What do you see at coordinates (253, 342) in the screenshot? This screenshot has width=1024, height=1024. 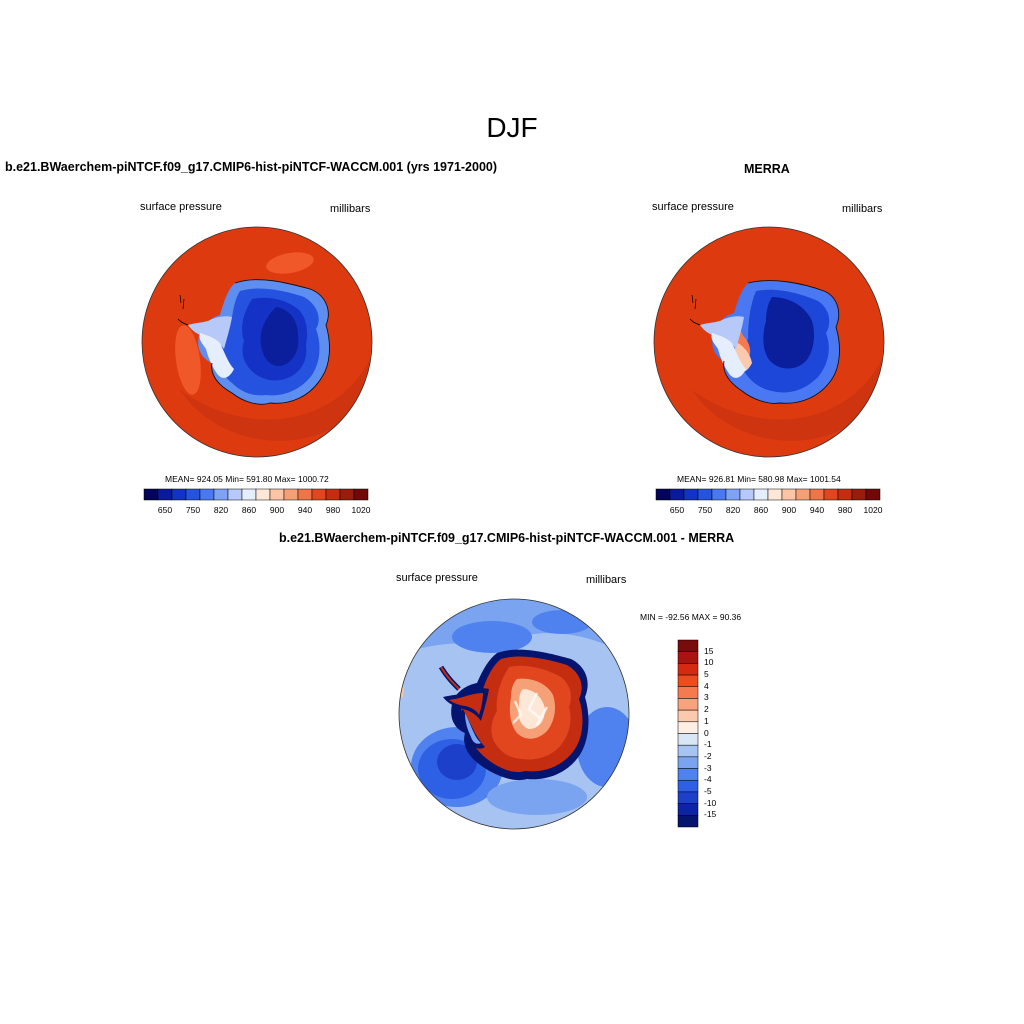 I see `model-antarctica` at bounding box center [253, 342].